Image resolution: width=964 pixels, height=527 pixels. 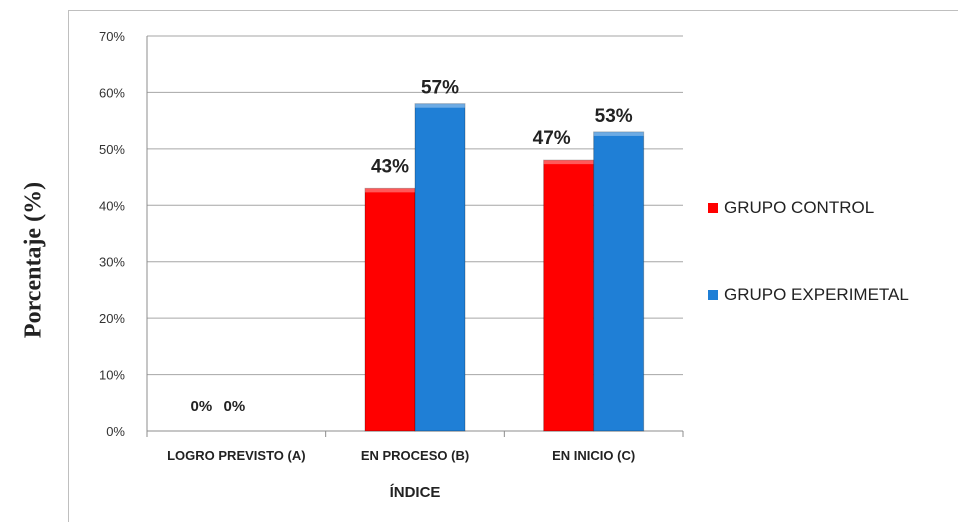 I want to click on y-tick-label: 10%, so click(x=112, y=375).